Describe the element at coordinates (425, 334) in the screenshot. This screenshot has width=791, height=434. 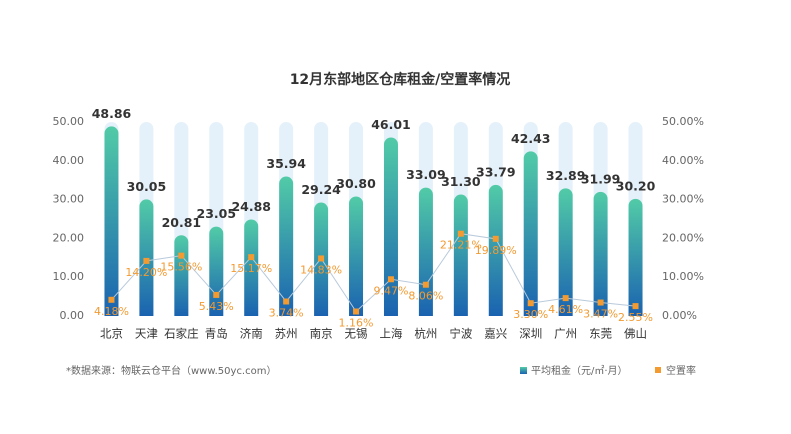
I see `x-tick-label: 杭州` at that location.